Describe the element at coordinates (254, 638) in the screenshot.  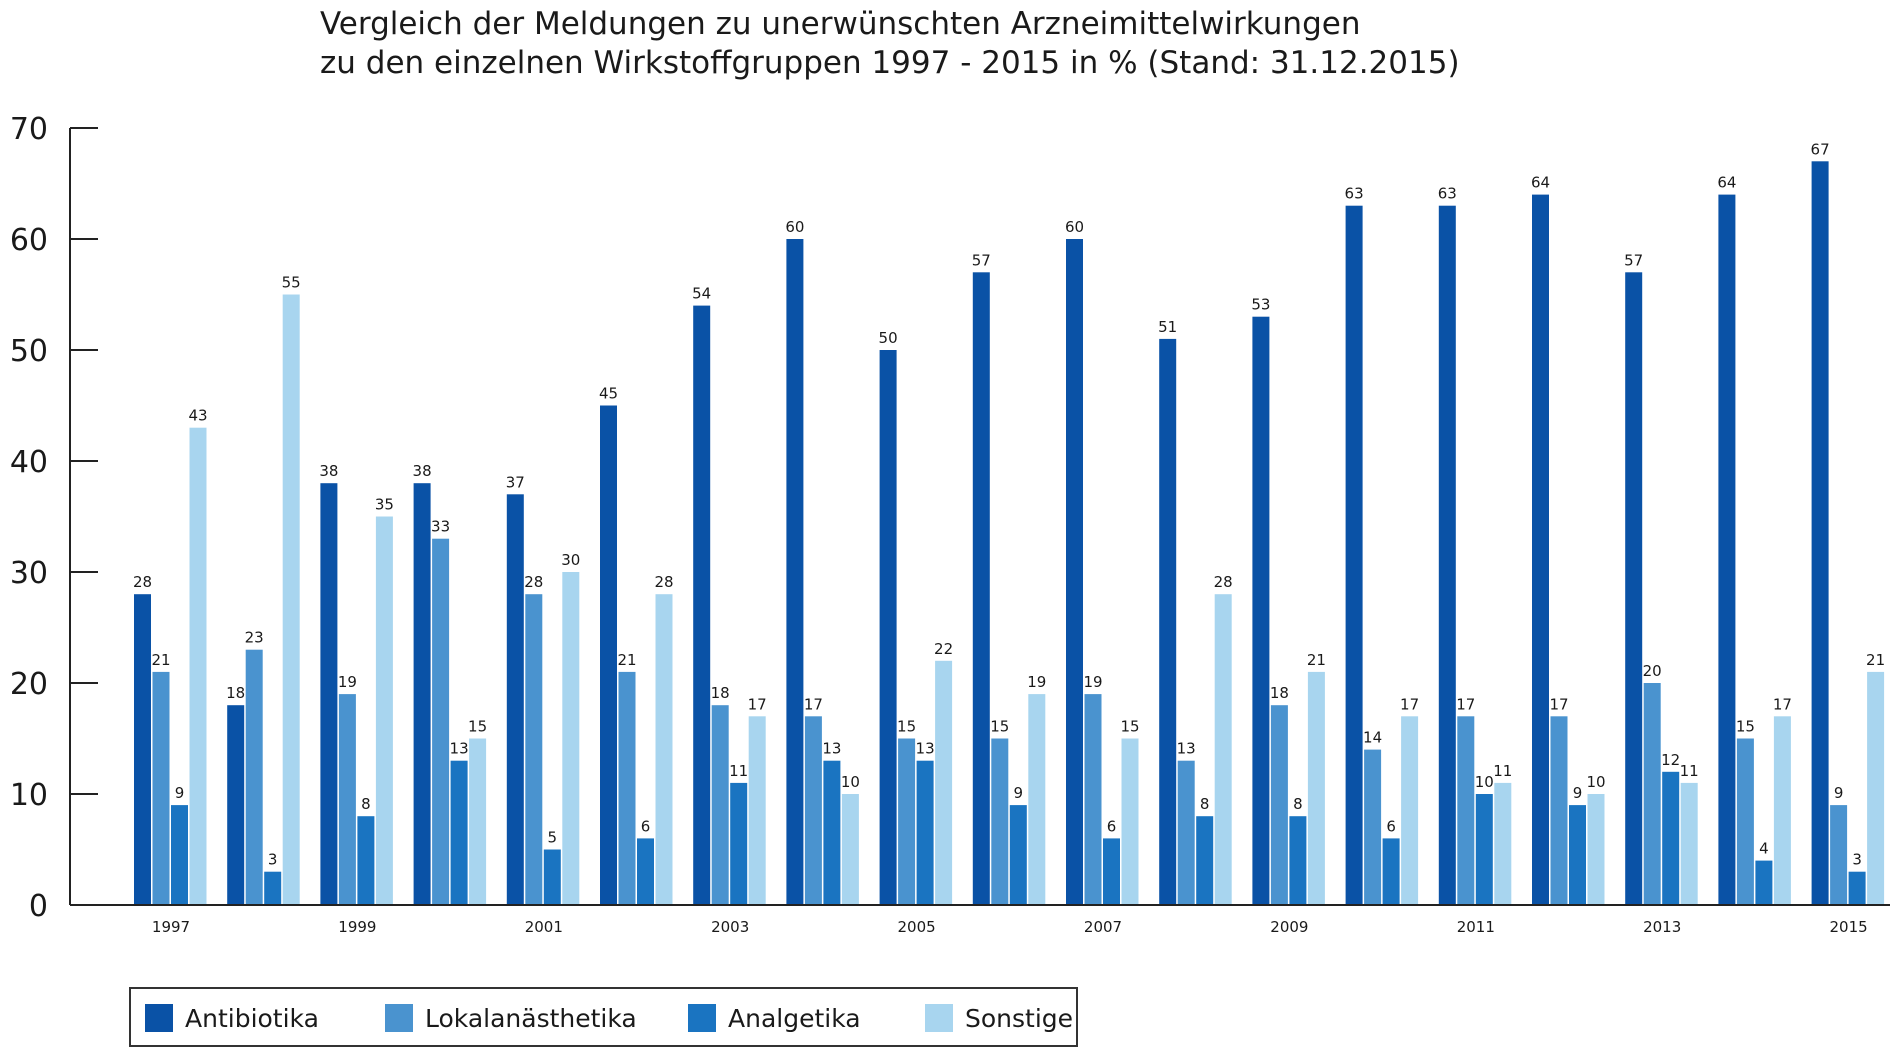
I see `data-label: 23` at that location.